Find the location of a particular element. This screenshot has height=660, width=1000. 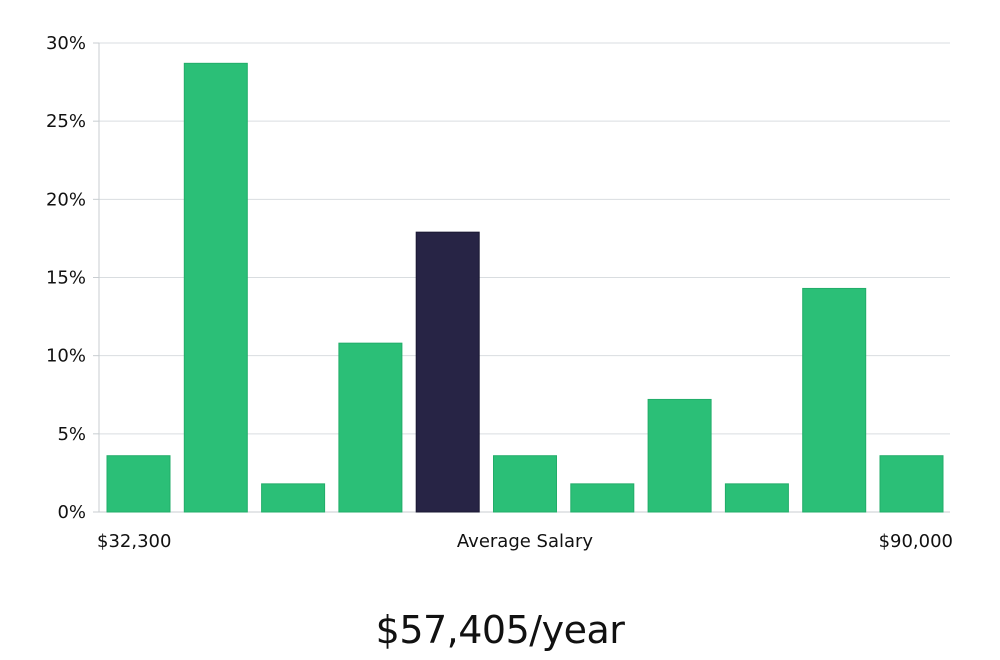

y-tick-label: 5% is located at coordinates (71, 434).